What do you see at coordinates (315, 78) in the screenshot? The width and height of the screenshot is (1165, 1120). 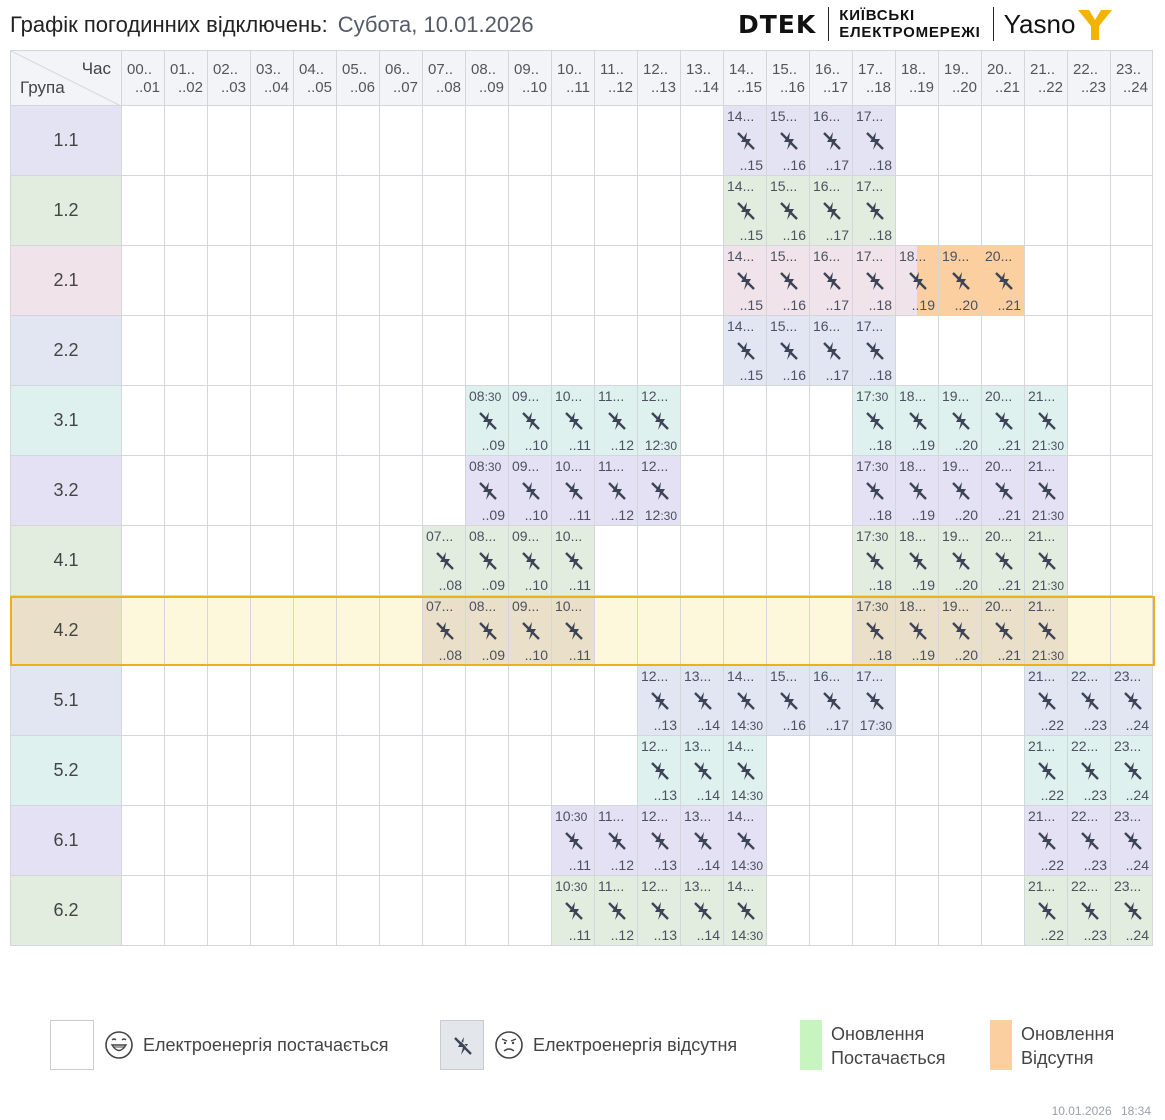 I see `hour-header-4: 04.. ..05` at bounding box center [315, 78].